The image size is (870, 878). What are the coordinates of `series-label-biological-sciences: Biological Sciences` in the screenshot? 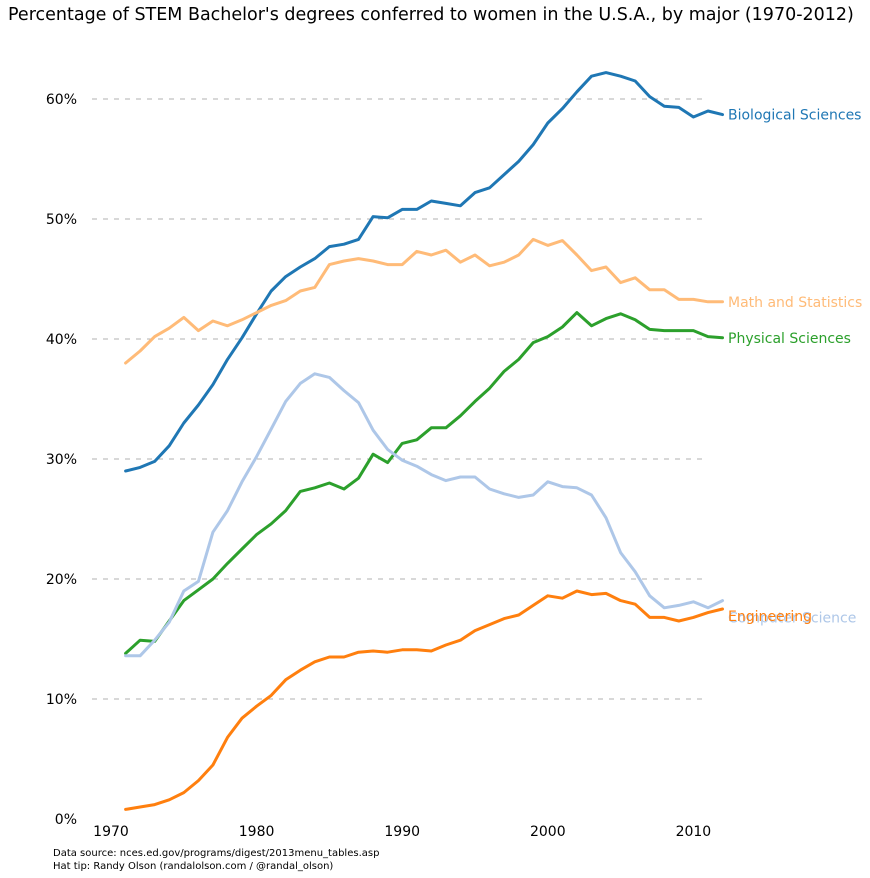 It's located at (794, 116).